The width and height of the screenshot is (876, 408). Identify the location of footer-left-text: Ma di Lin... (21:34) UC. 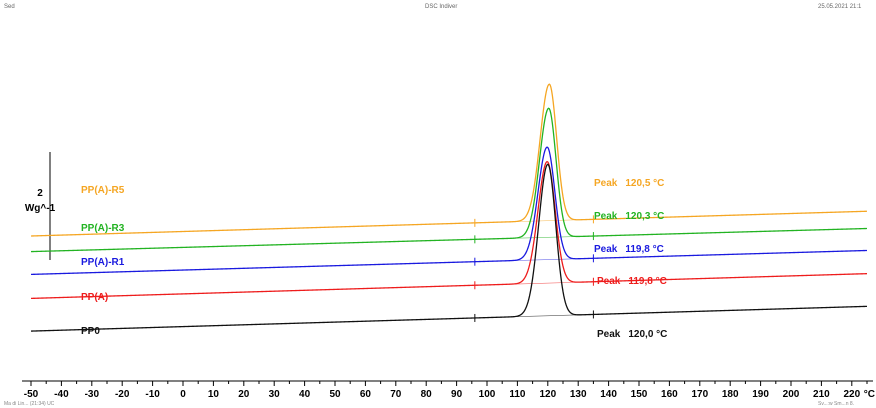
(29, 404).